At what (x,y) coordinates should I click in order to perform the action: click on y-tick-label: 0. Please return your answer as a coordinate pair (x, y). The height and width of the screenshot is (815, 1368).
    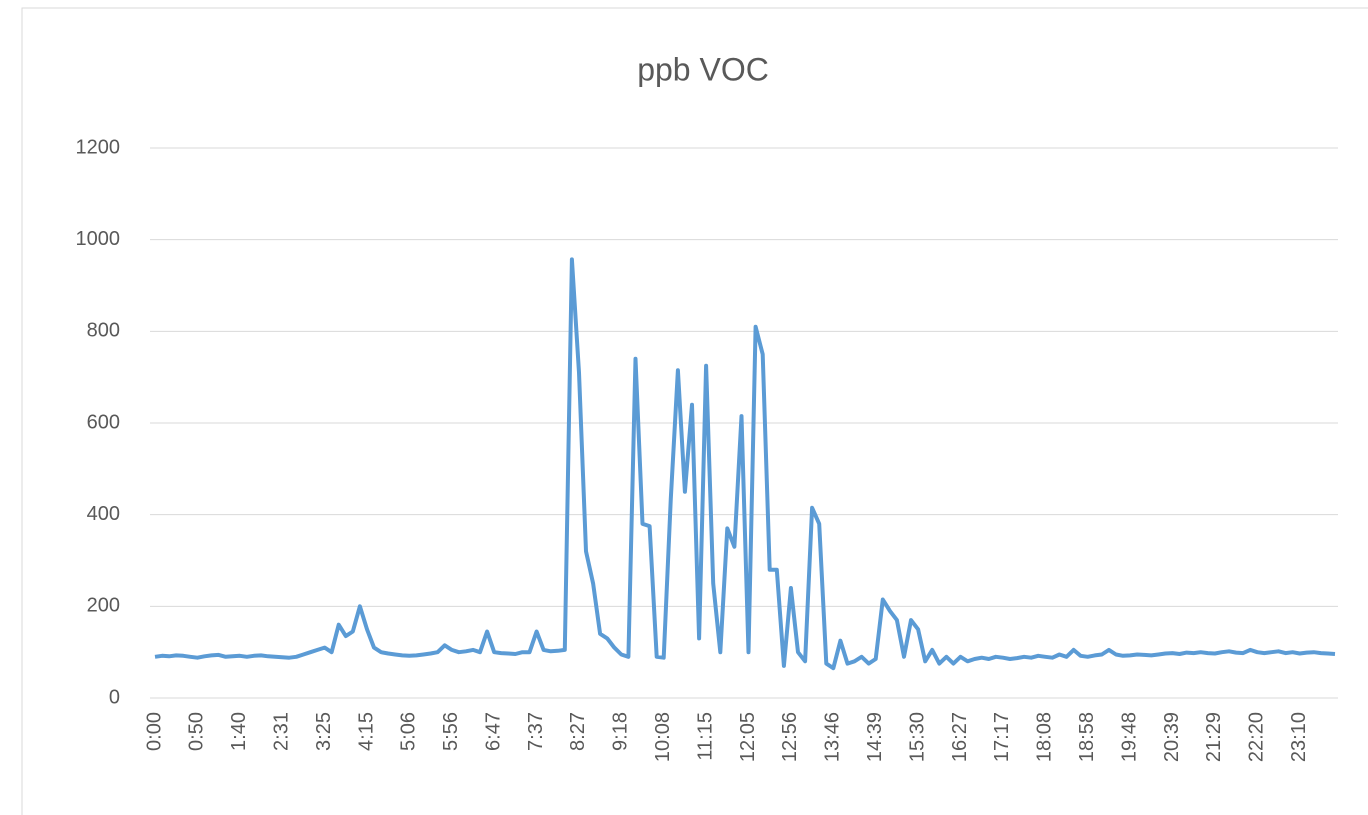
    Looking at the image, I should click on (114, 697).